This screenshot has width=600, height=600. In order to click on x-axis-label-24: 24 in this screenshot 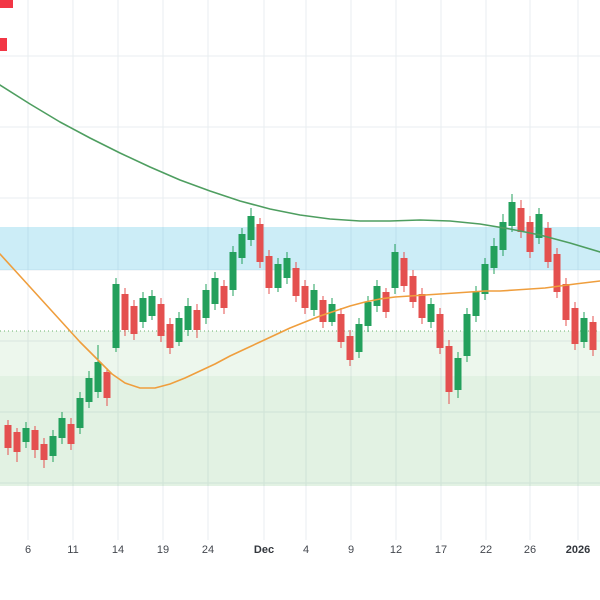, I will do `click(208, 550)`.